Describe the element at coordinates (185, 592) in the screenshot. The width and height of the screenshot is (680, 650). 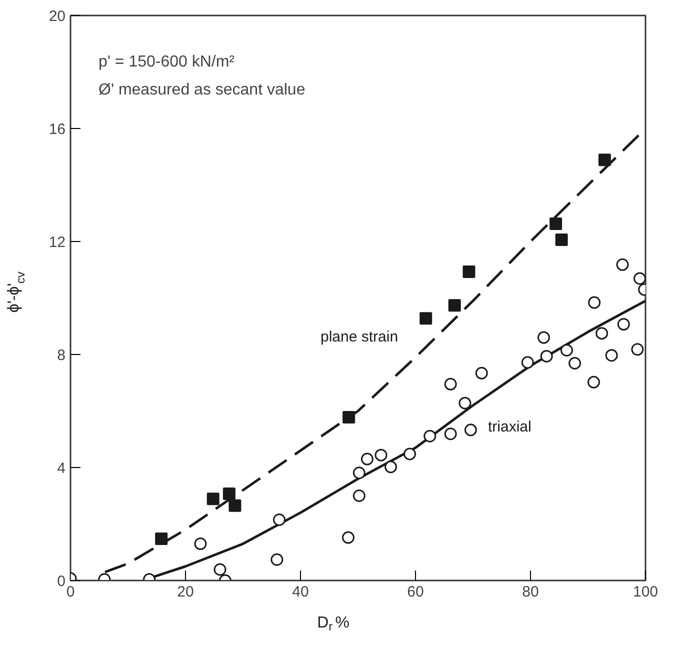
I see `x-tick-label: 20` at that location.